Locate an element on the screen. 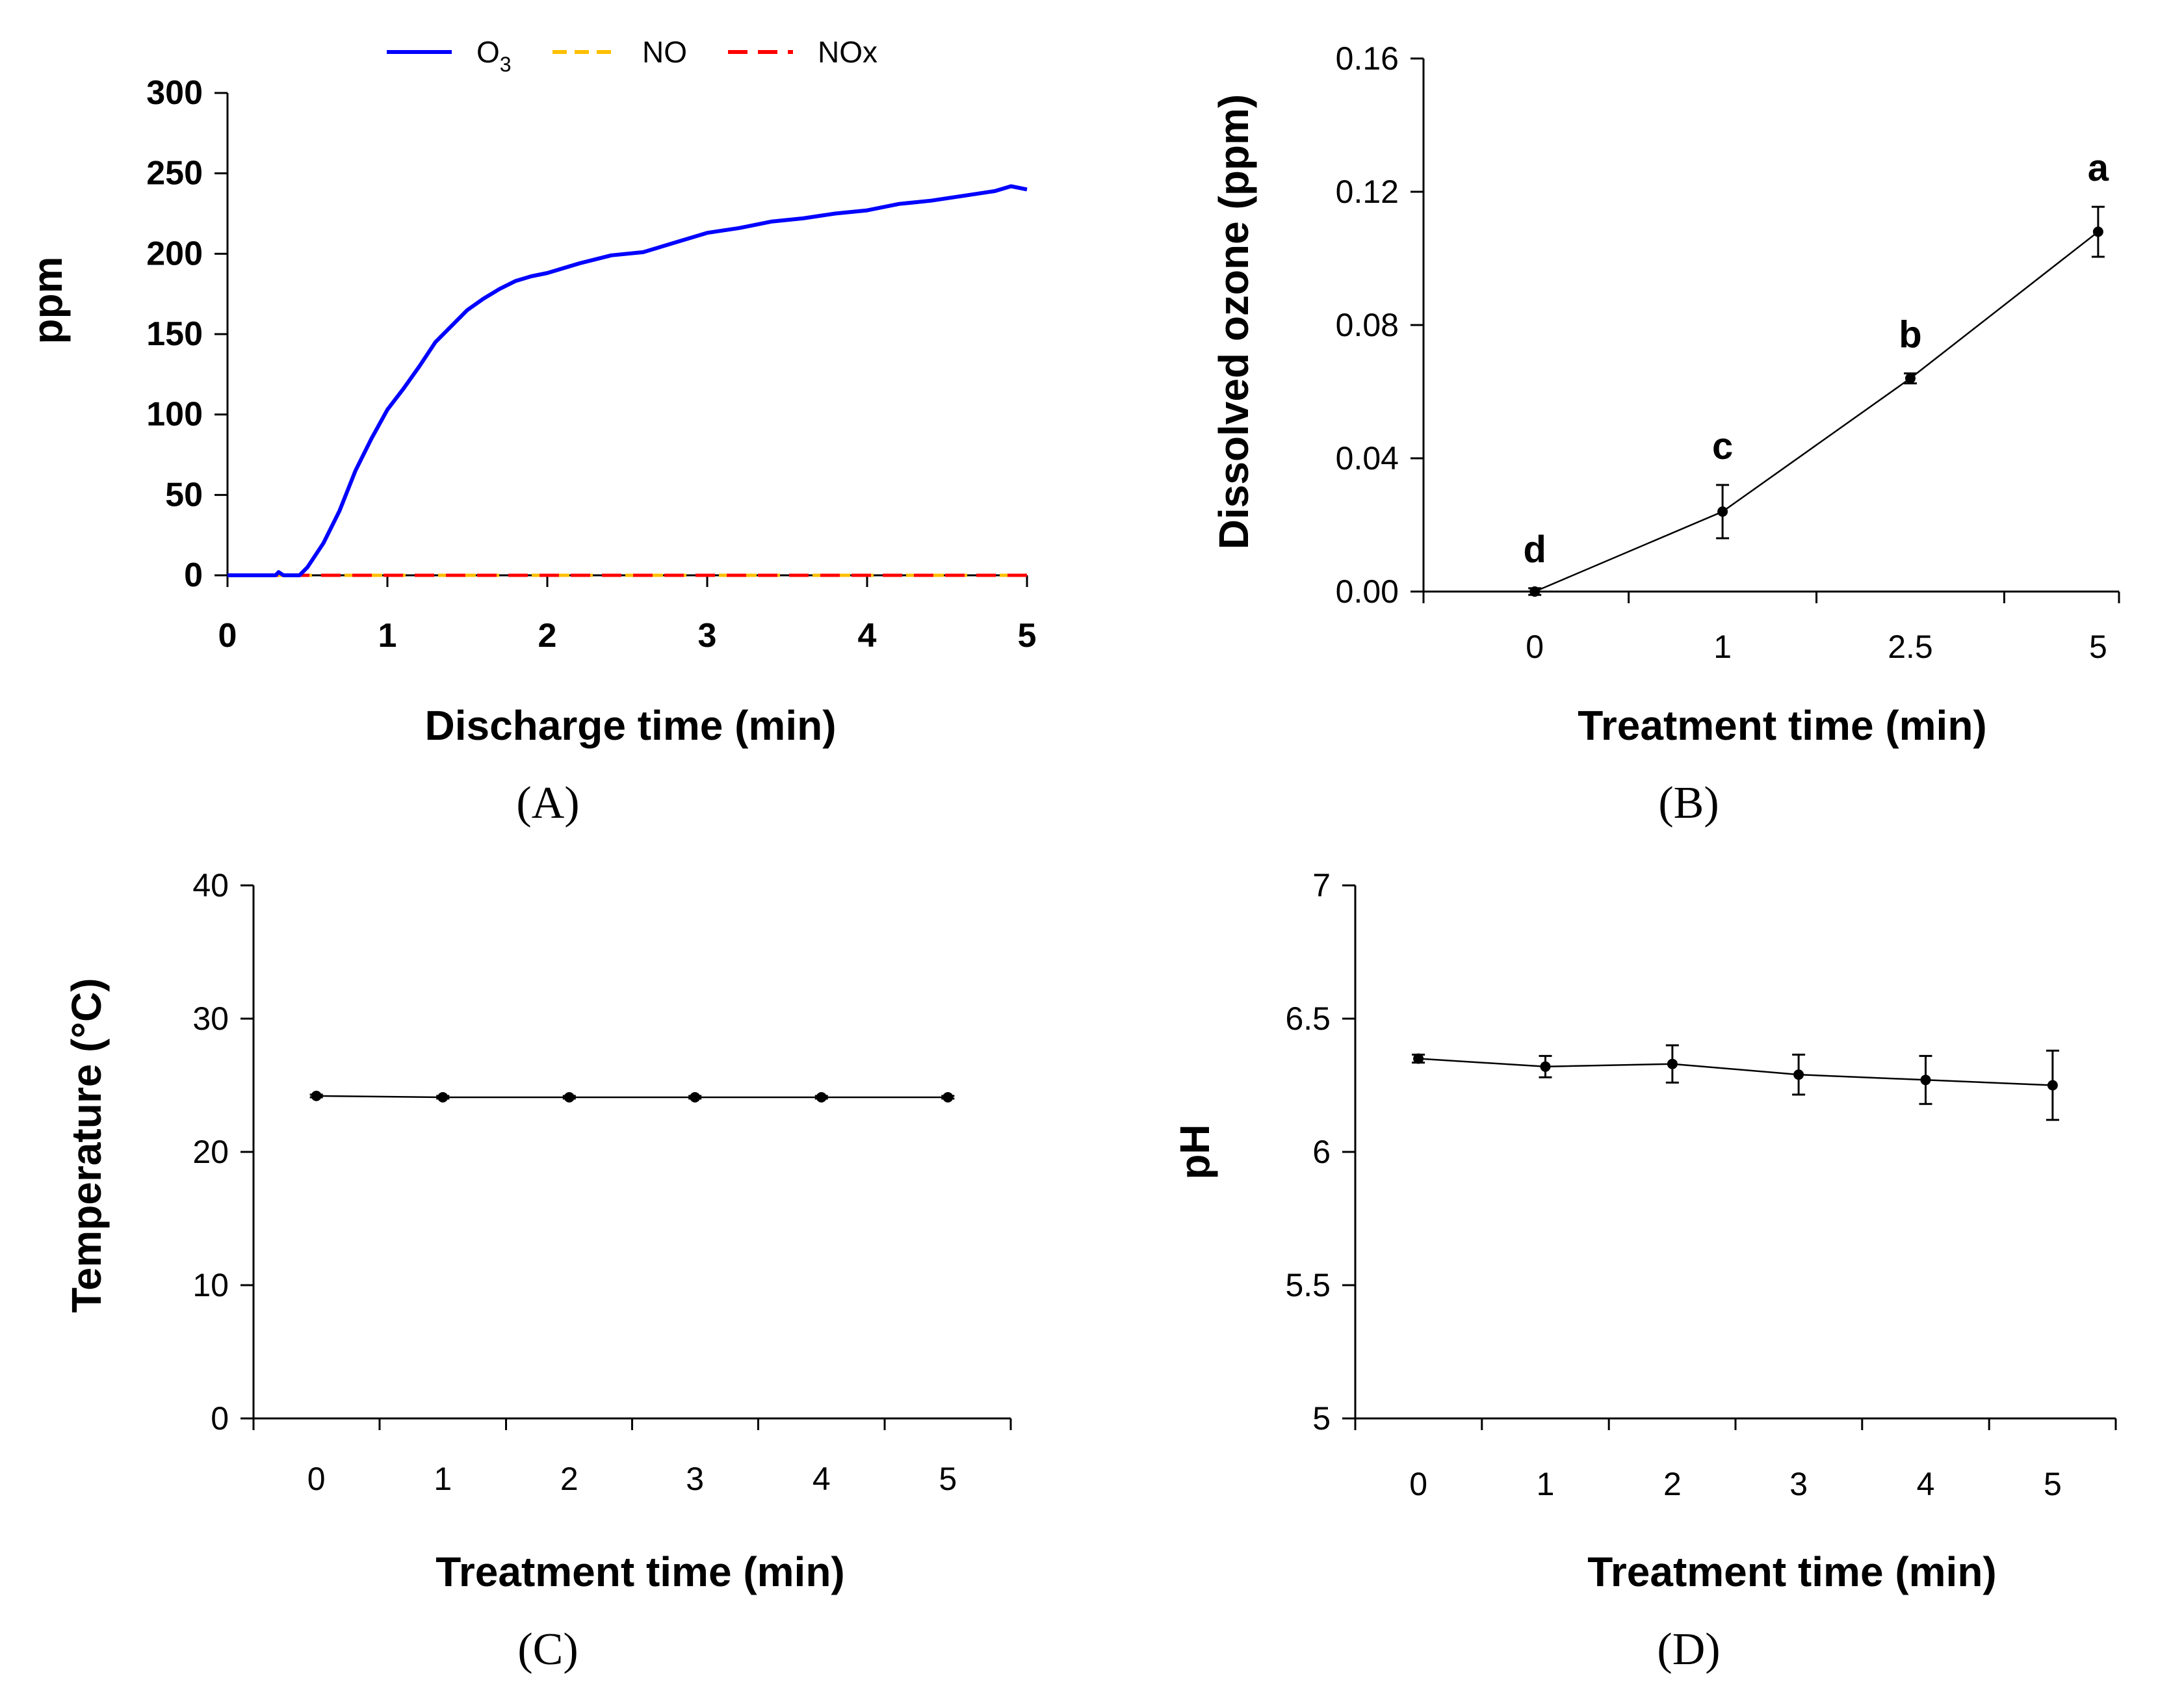  y-axis-title: Temperature (°C) is located at coordinates (87, 1145).